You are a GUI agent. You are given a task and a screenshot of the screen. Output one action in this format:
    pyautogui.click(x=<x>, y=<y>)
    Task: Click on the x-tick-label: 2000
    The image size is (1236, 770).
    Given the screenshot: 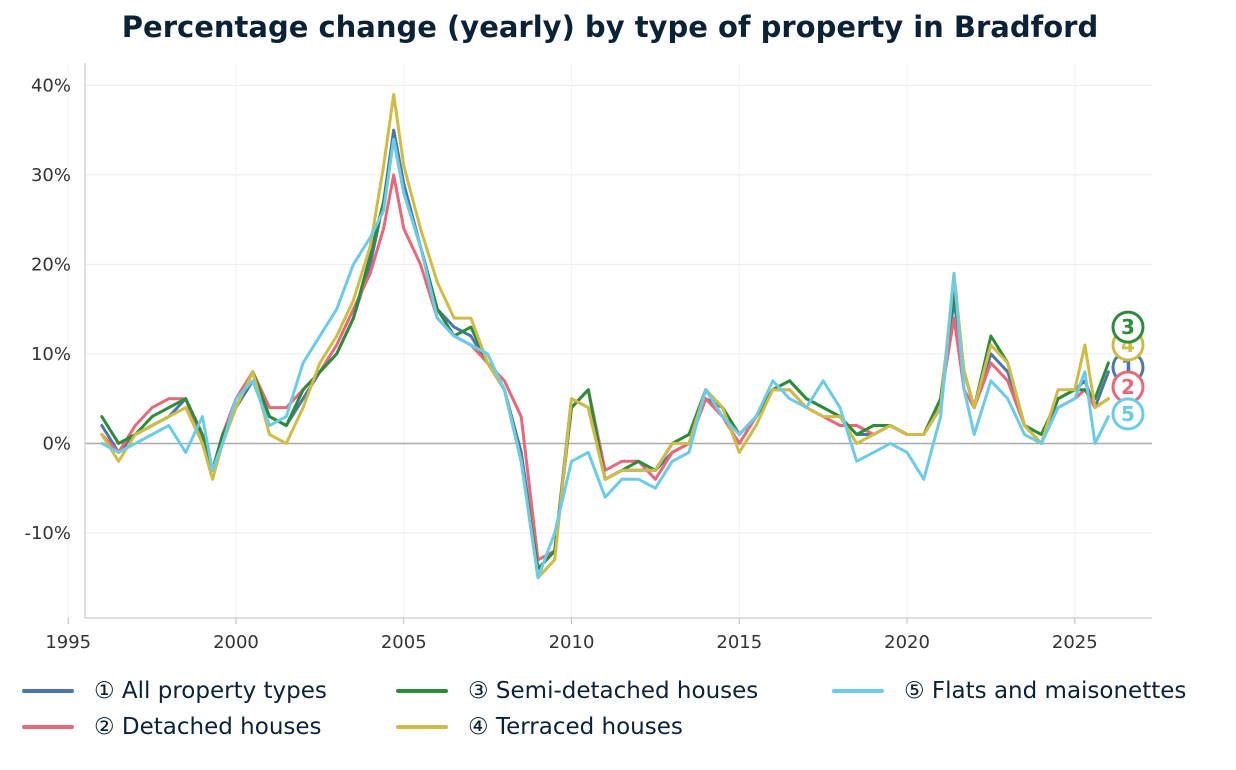 What is the action you would take?
    pyautogui.click(x=236, y=642)
    